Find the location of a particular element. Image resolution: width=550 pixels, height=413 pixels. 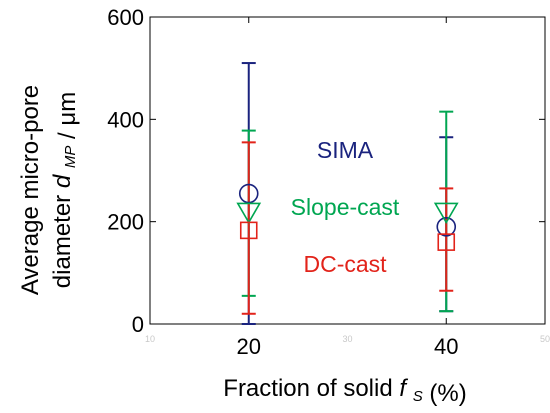

legend-label: Slope-cast is located at coordinates (345, 207).